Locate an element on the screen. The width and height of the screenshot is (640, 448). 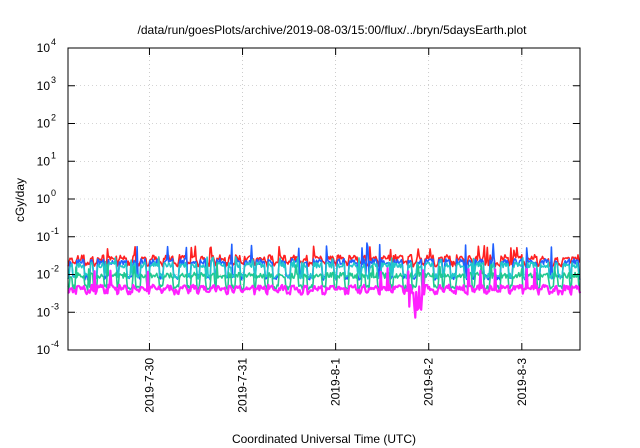
x-tick-label: 2019-8-2 is located at coordinates (429, 382).